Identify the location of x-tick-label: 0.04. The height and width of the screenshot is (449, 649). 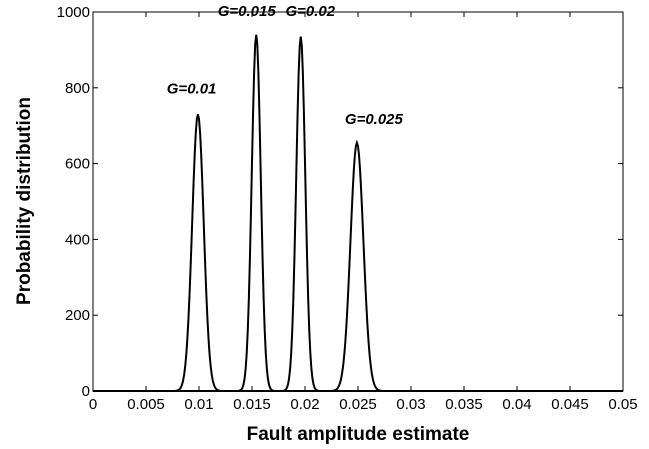
(516, 404).